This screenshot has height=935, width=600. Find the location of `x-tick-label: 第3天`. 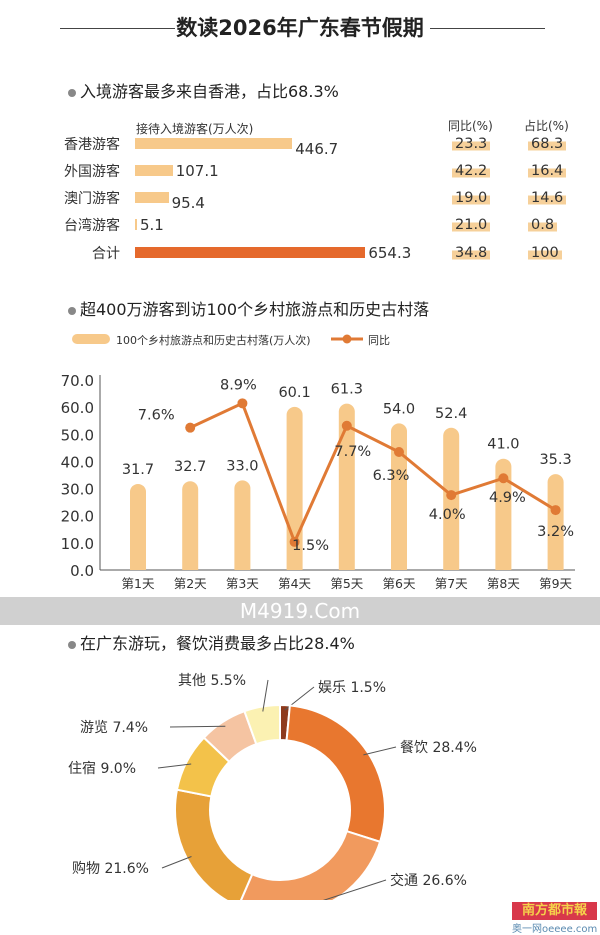

x-tick-label: 第3天 is located at coordinates (242, 583).